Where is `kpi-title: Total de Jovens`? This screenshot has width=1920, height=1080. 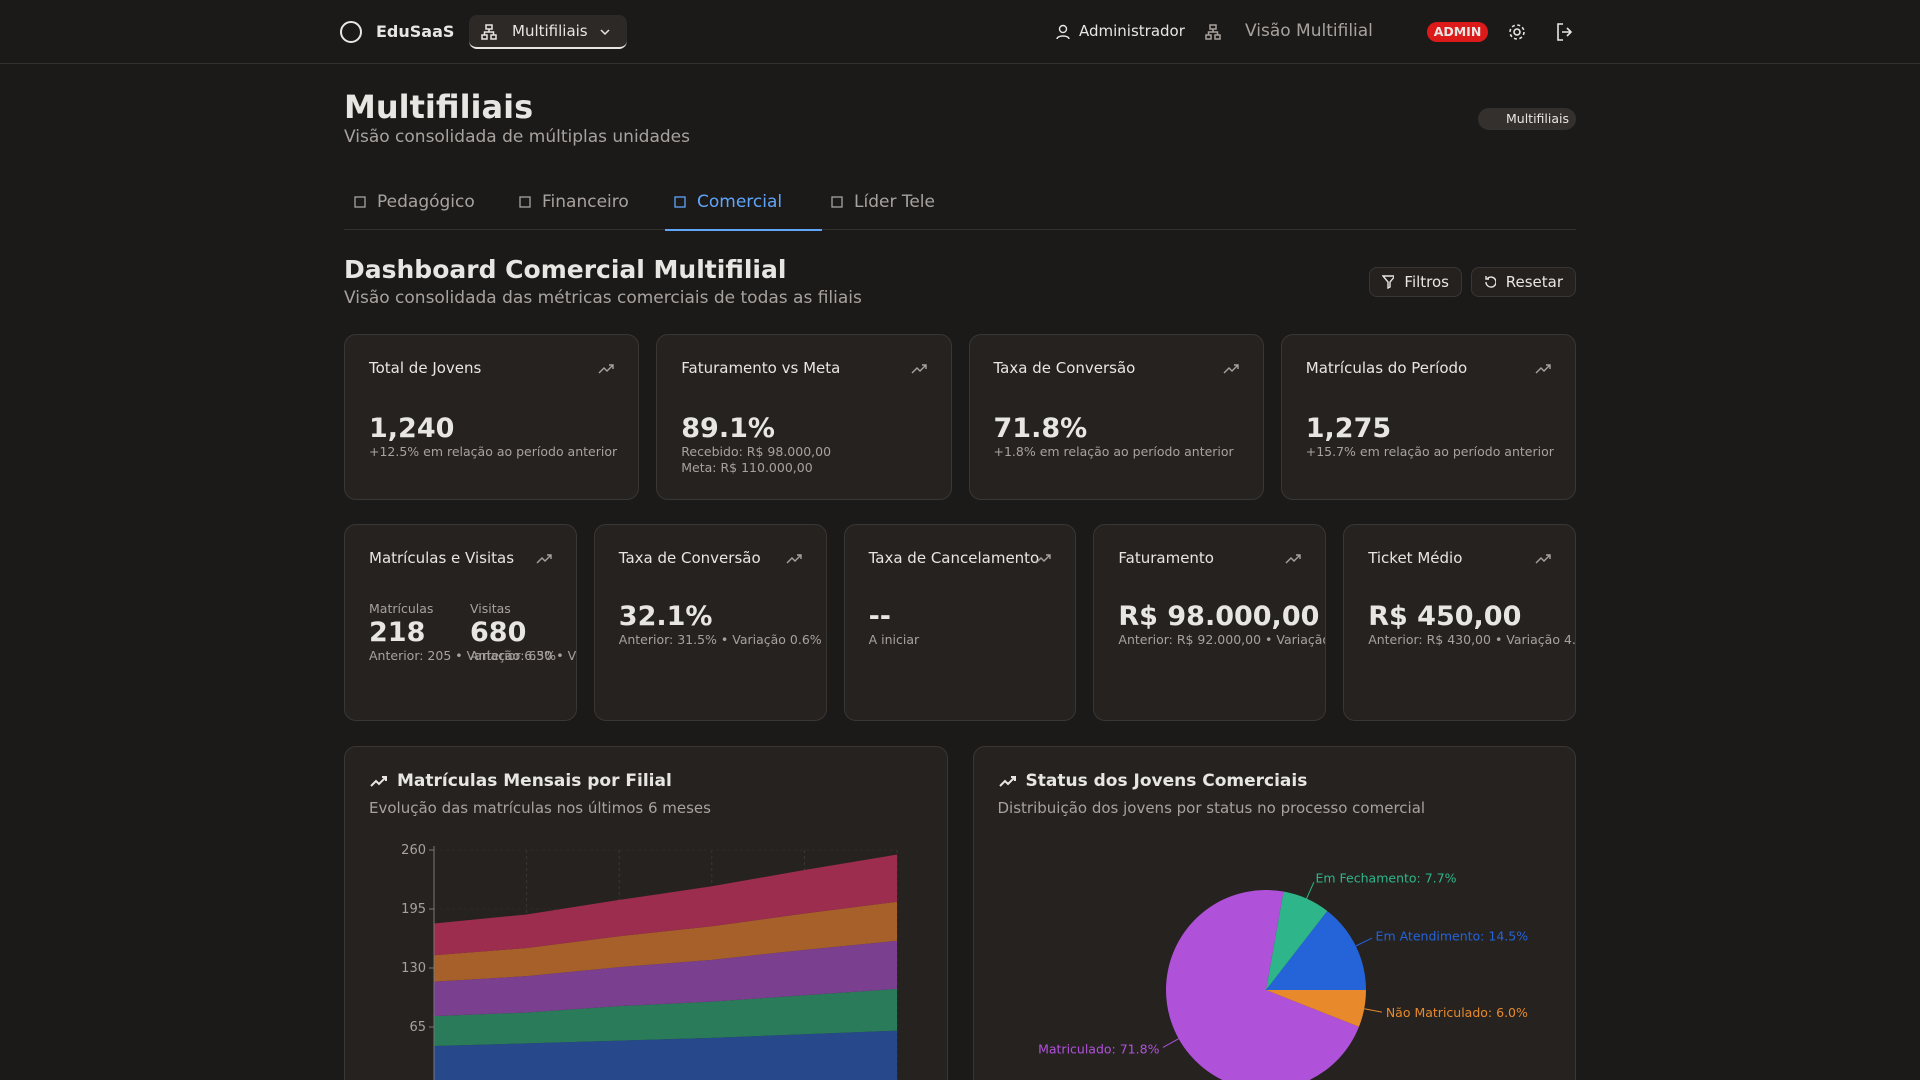
kpi-title: Total de Jovens is located at coordinates (425, 368).